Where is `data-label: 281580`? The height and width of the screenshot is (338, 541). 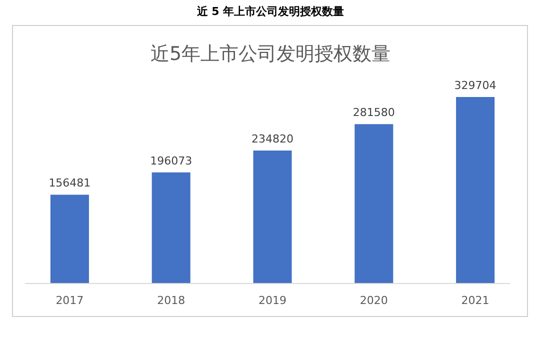
data-label: 281580 is located at coordinates (373, 113).